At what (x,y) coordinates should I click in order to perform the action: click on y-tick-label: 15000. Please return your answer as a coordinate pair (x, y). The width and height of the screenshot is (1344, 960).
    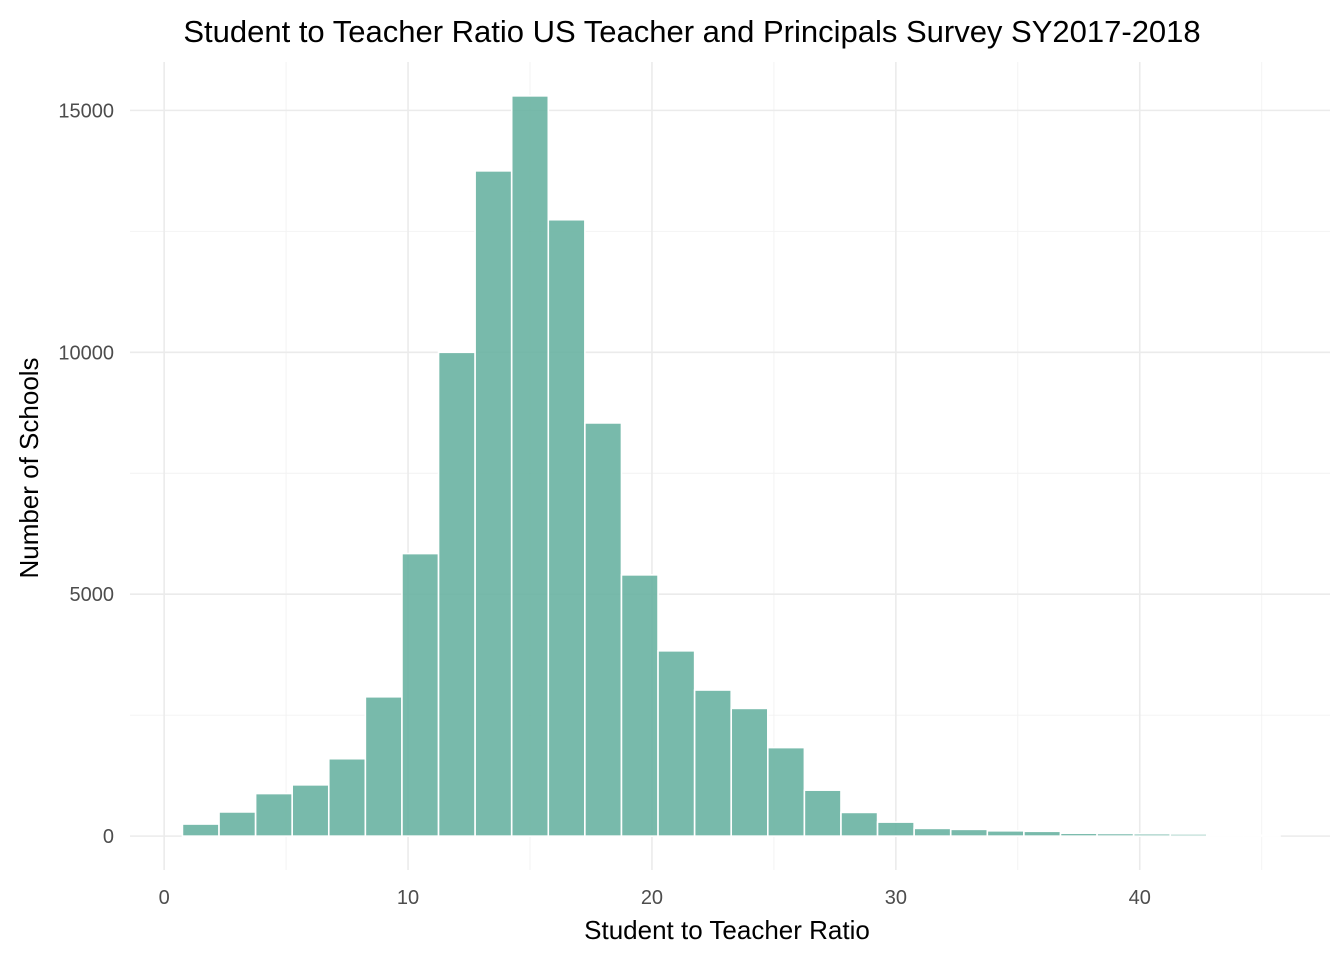
    Looking at the image, I should click on (86, 111).